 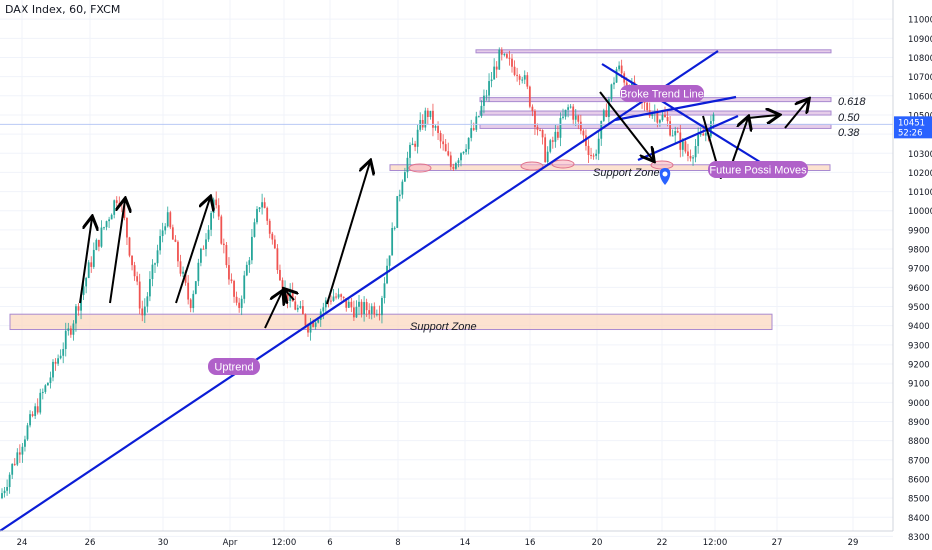 I want to click on fib-618-label: 0.618, so click(x=852, y=102).